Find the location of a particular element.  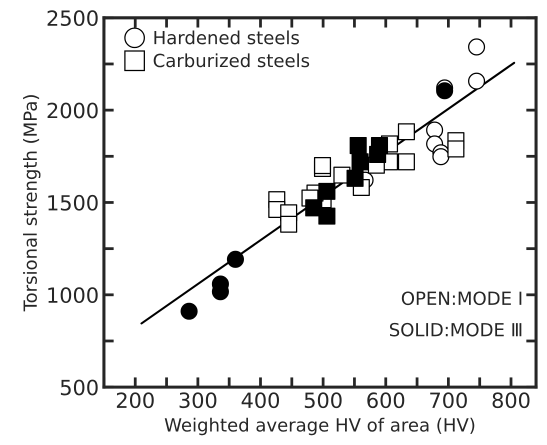

y-tick-label: 2500 is located at coordinates (73, 18).